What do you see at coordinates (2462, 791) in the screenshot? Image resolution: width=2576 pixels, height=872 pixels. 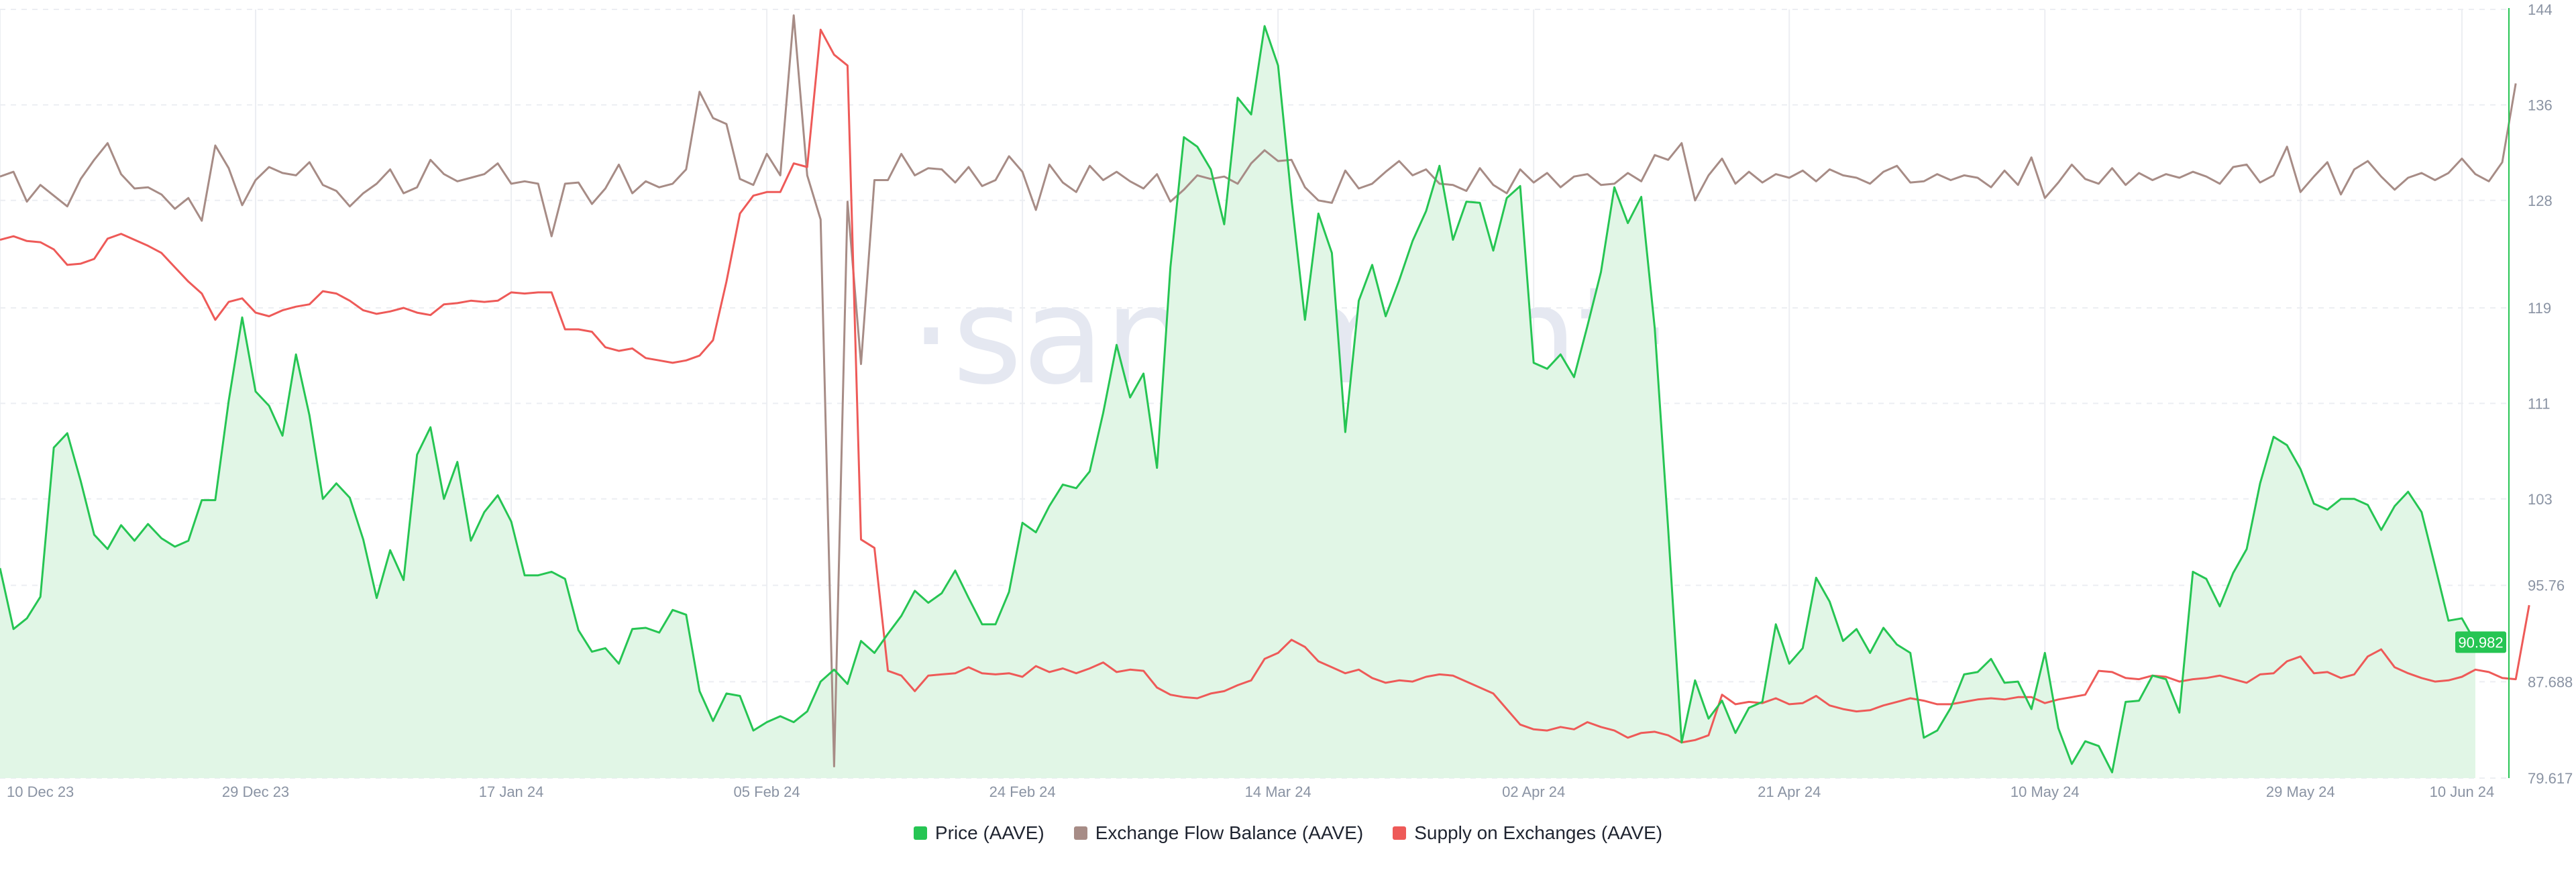 I see `x-tick-label-10: 10 Jun 24` at bounding box center [2462, 791].